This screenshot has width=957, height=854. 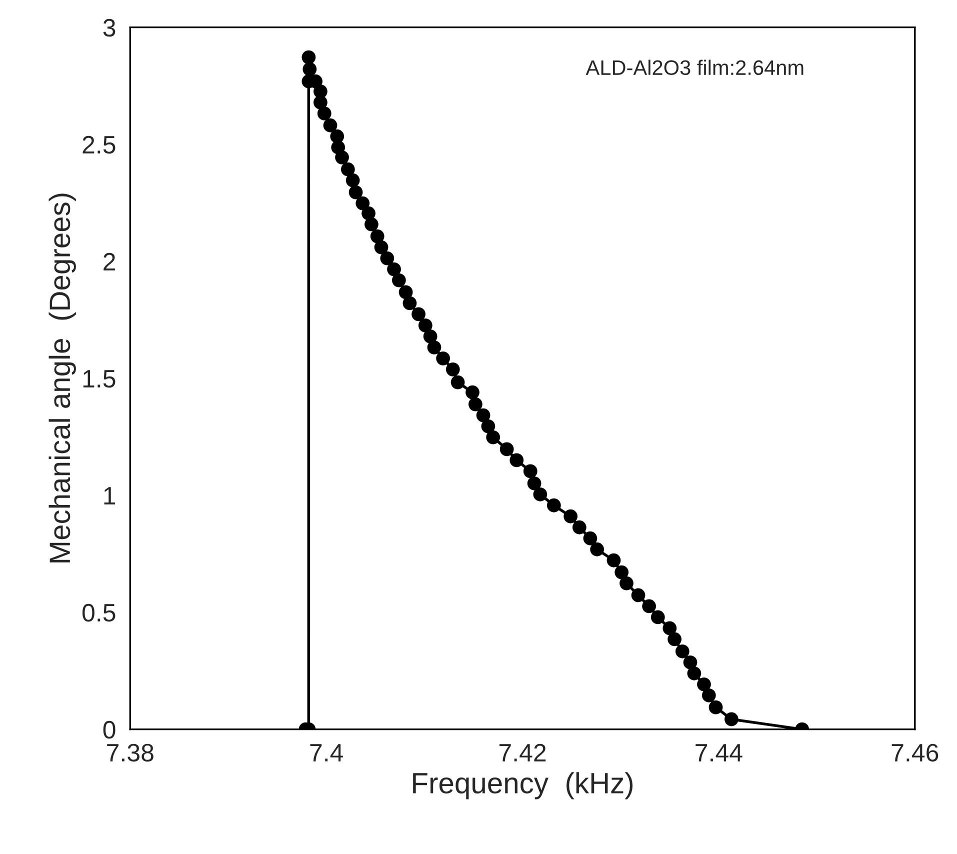 I want to click on x-tick-label: 7.4, so click(x=326, y=753).